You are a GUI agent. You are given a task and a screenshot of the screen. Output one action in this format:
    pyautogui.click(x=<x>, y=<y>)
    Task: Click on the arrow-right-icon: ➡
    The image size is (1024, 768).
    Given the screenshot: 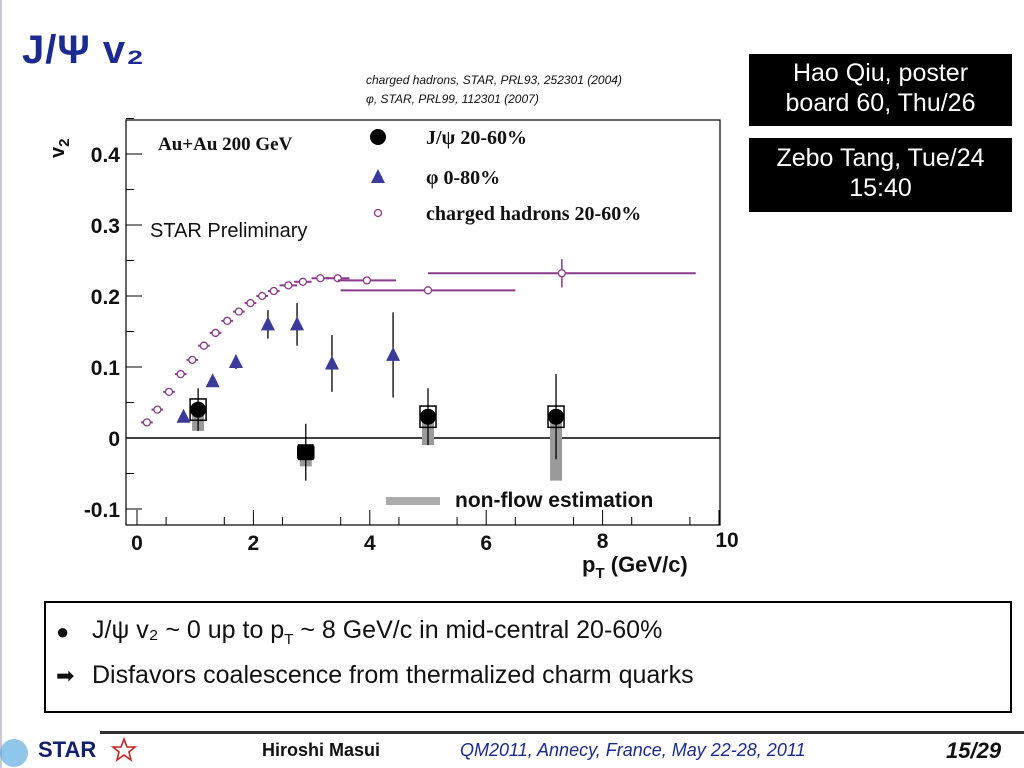 What is the action you would take?
    pyautogui.click(x=65, y=675)
    